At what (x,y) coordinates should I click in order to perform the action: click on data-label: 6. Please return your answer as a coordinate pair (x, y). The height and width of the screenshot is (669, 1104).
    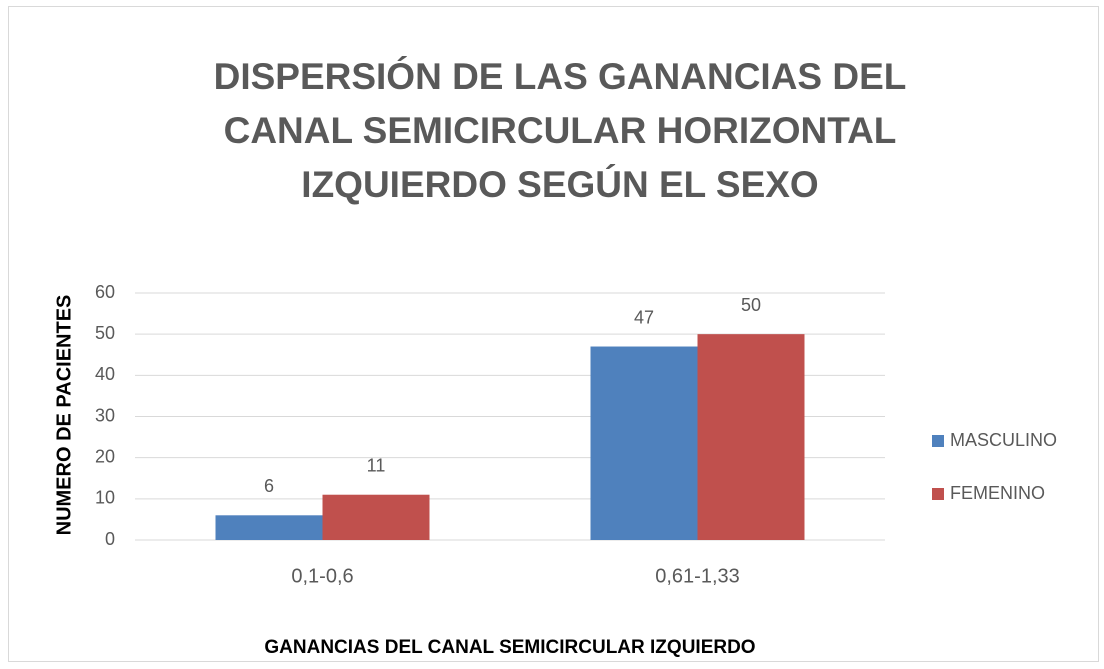
    Looking at the image, I should click on (269, 486).